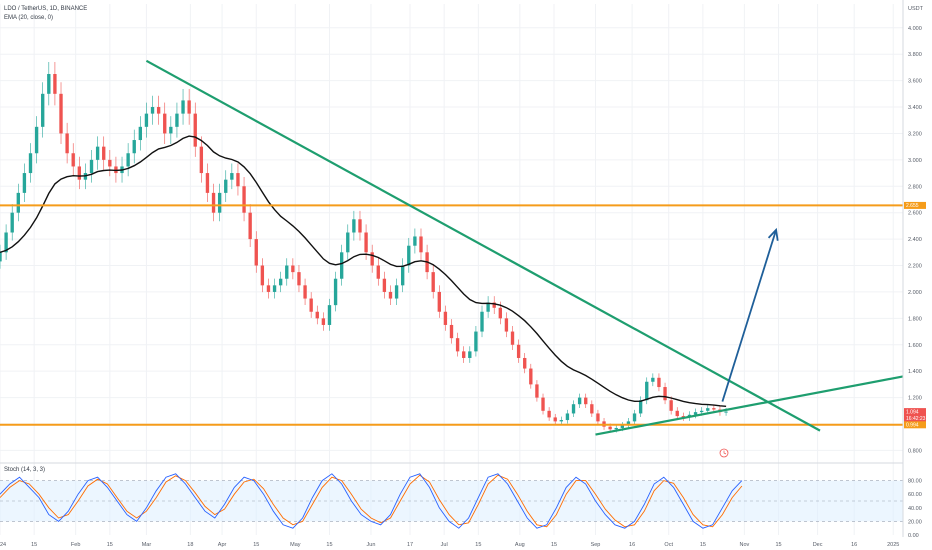 The width and height of the screenshot is (932, 550). I want to click on time-tick-label: 16, so click(632, 545).